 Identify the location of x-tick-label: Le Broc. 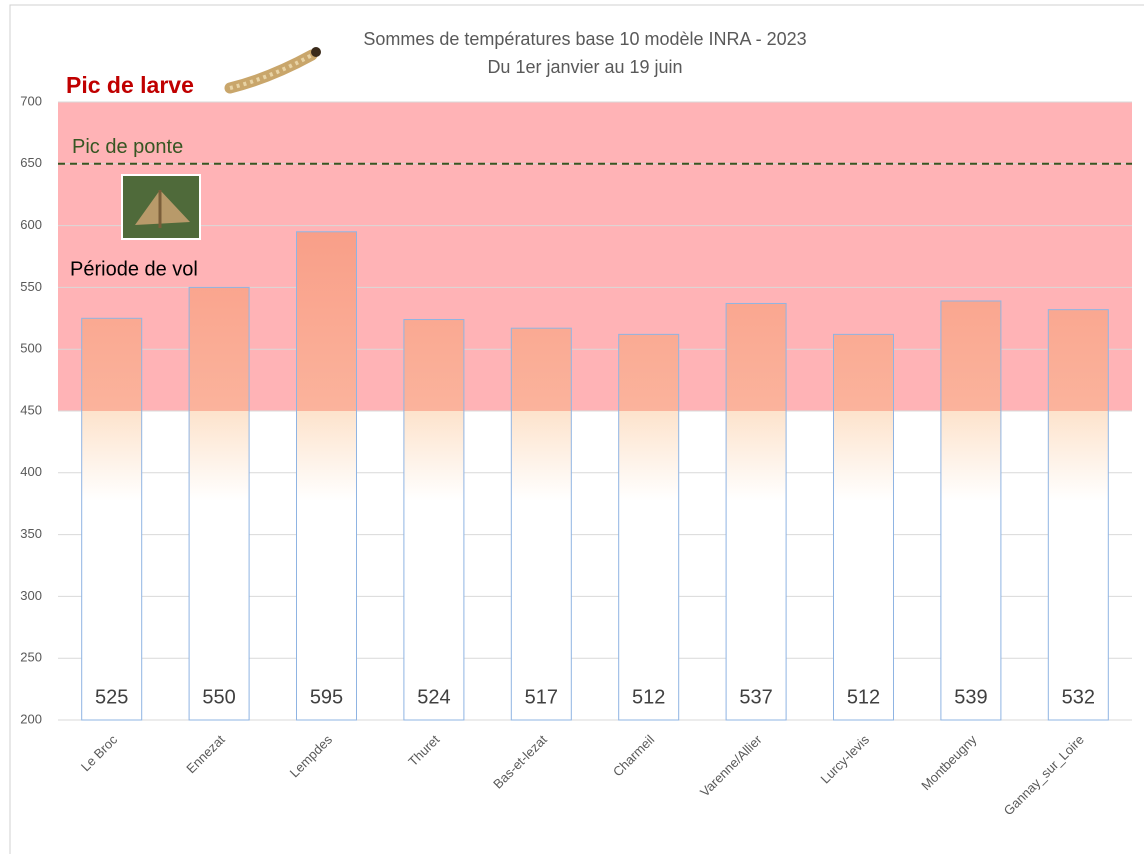
(99, 753).